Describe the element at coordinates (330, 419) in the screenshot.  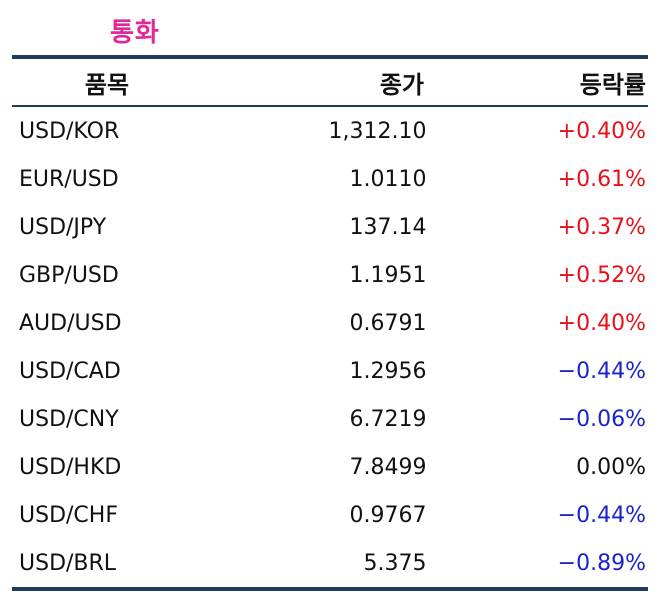
I see `table-row: USD/CNY 6.7219 −0.06%` at that location.